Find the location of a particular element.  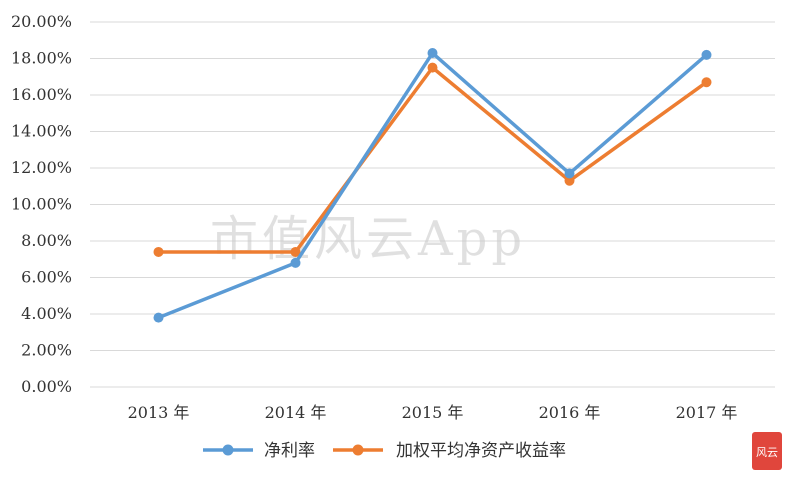

x-tick-label: 2013 年 is located at coordinates (159, 412).